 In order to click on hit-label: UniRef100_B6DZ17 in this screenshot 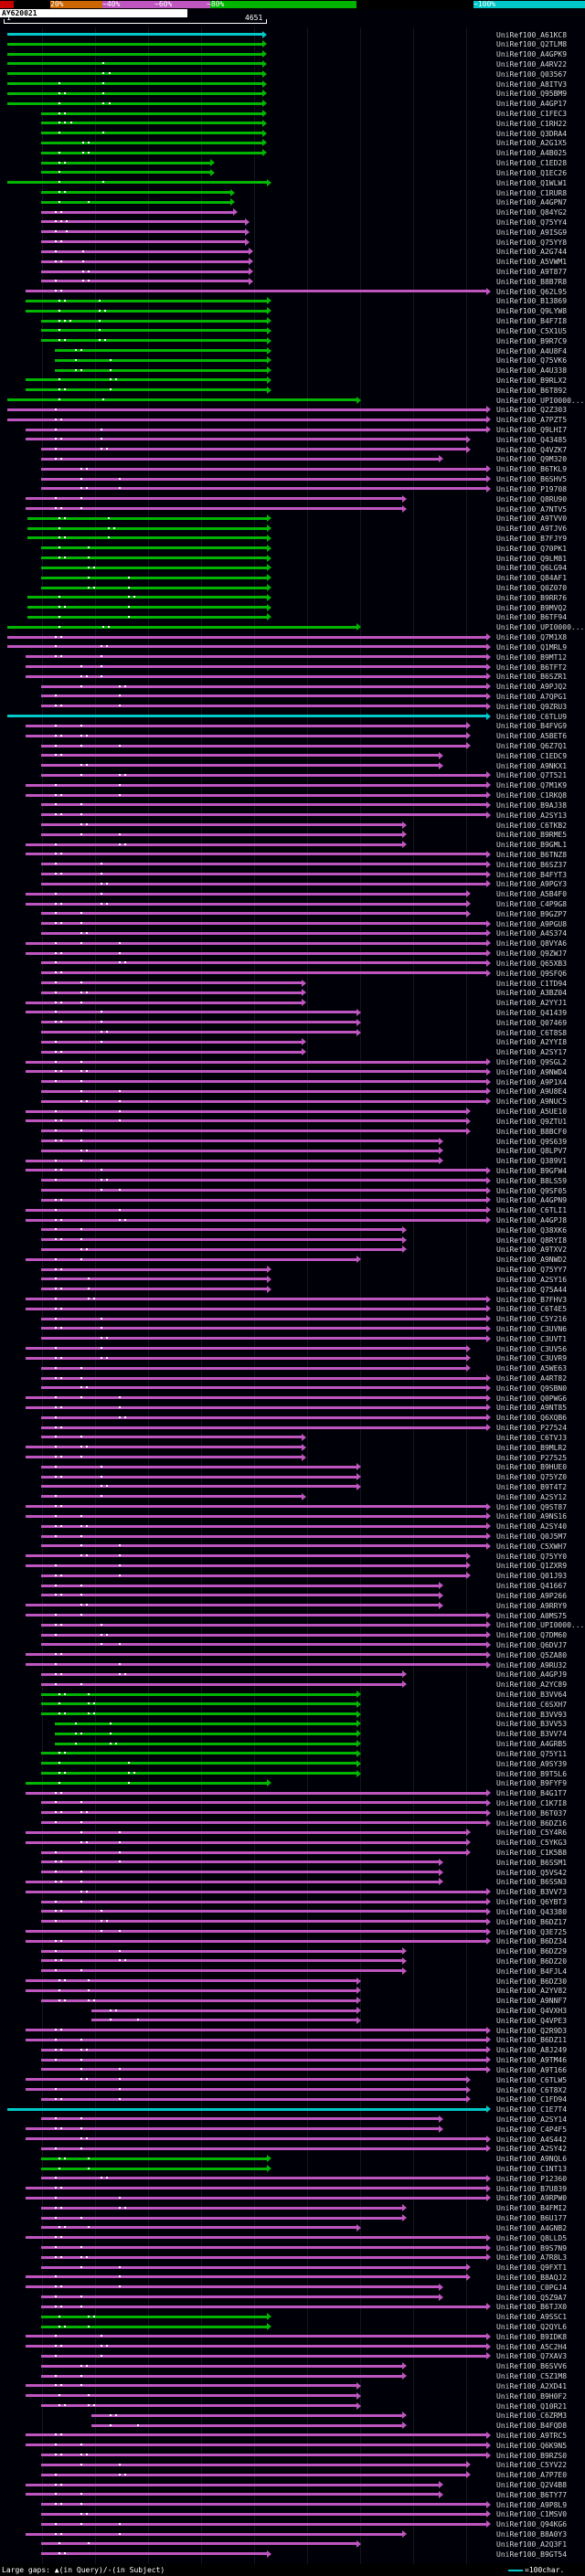, I will do `click(532, 1921)`.